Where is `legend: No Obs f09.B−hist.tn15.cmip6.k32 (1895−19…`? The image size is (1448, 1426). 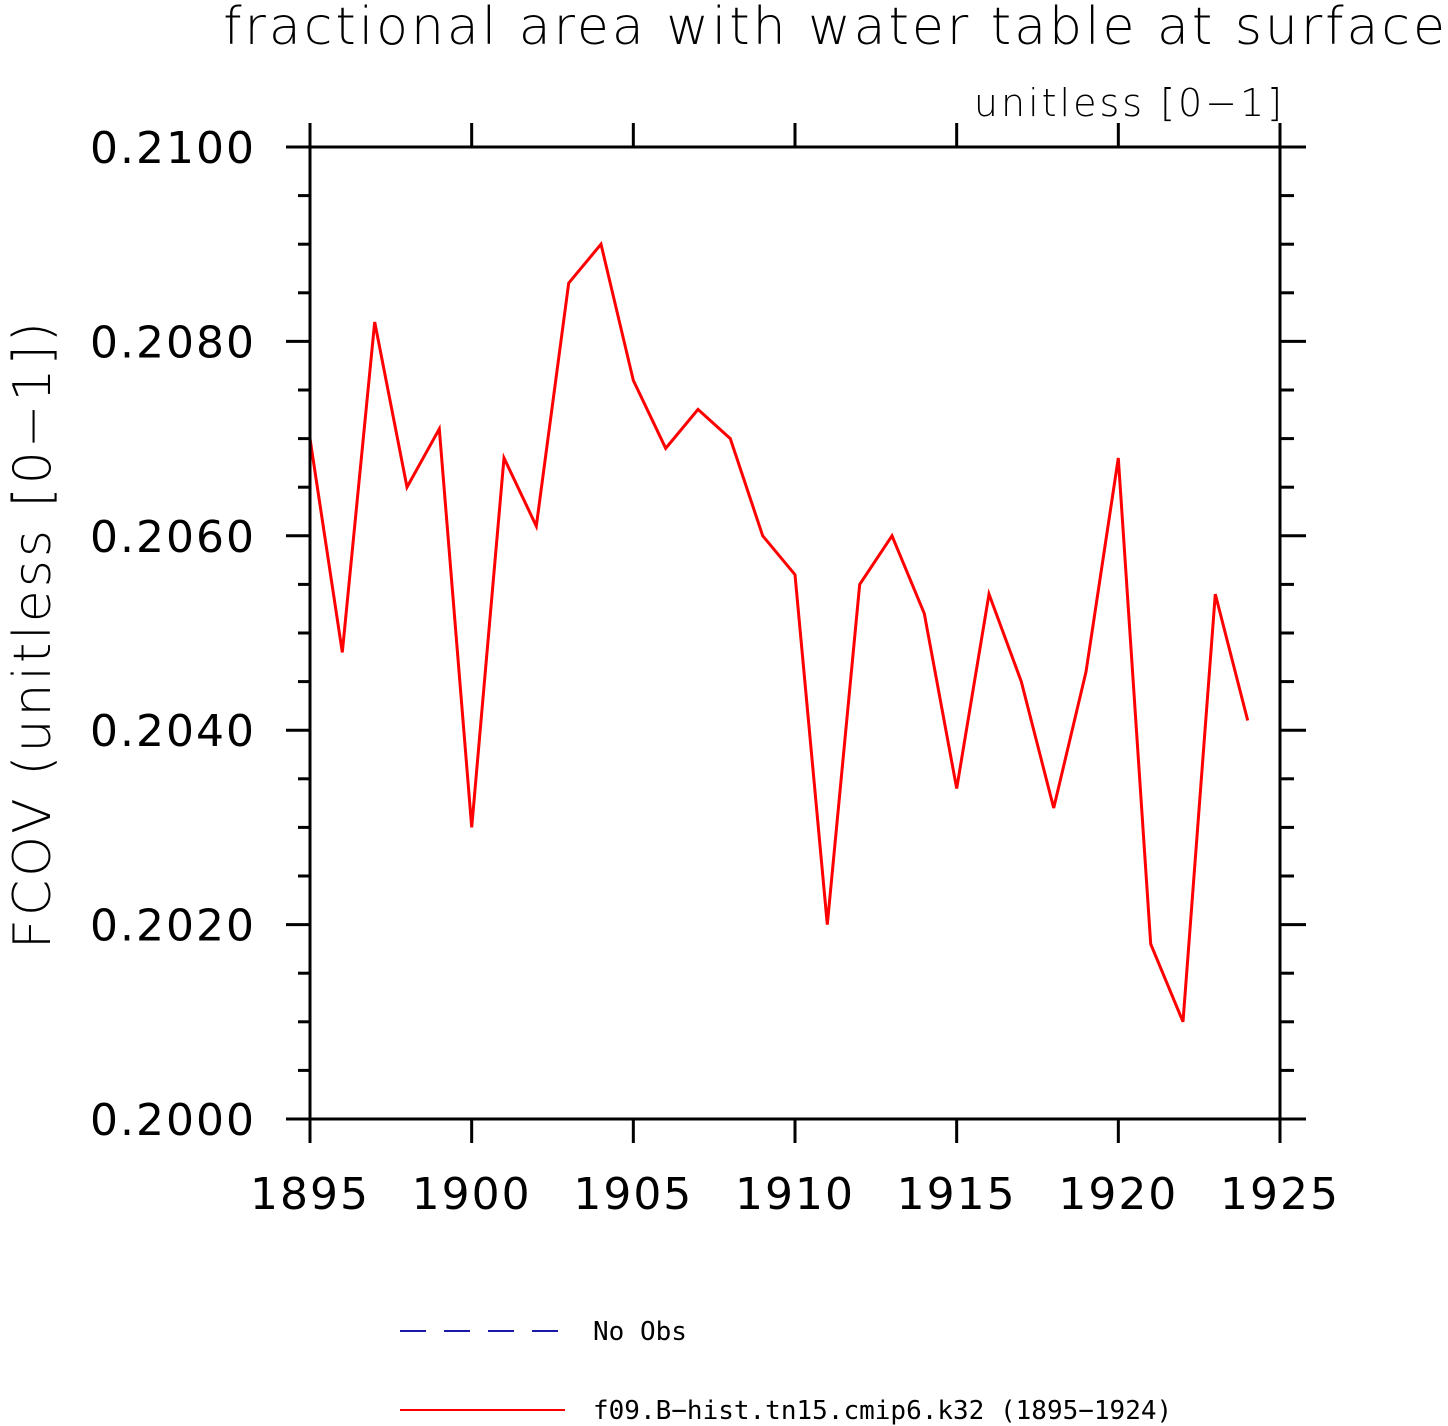
legend: No Obs f09.B−hist.tn15.cmip6.k32 (1895−19… is located at coordinates (786, 1371).